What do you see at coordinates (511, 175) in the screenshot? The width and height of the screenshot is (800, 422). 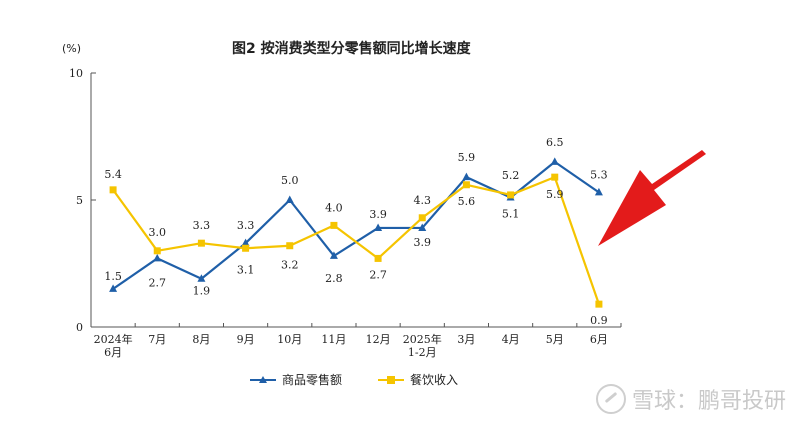 I see `data-label-catering: 5.2` at bounding box center [511, 175].